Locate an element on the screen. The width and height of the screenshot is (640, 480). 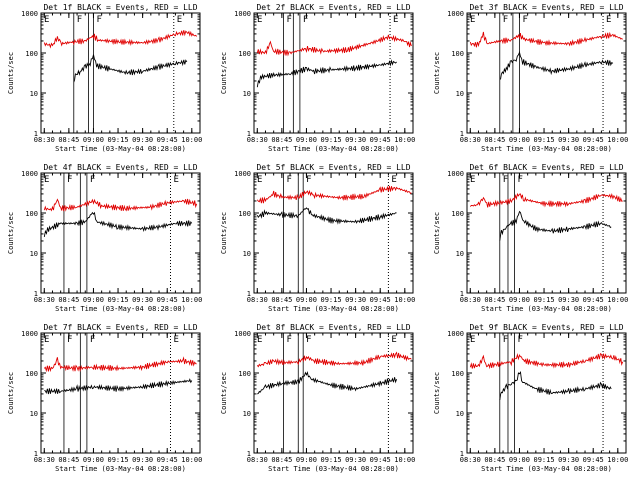
chart-title: Det 2f BLACK = Events, RED = LLD is located at coordinates (333, 7).